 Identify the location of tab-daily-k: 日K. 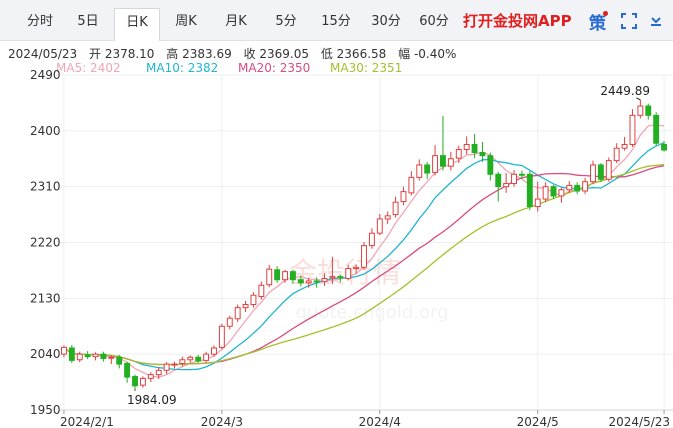
(137, 24).